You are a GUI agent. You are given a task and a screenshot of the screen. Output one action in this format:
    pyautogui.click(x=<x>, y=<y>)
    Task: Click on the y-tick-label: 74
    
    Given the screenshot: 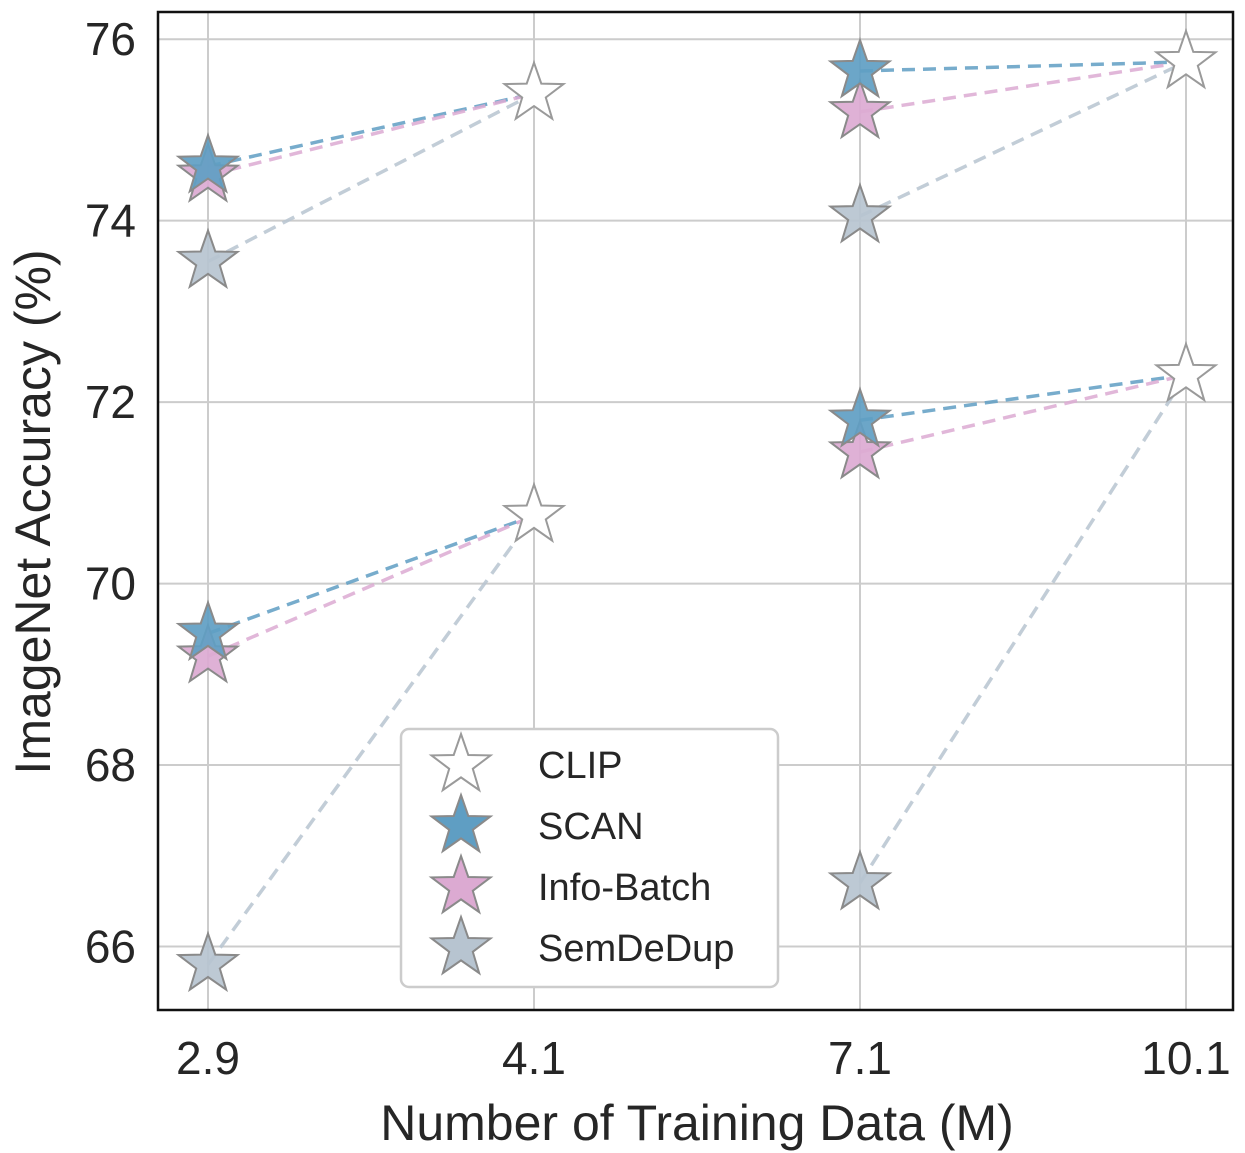 What is the action you would take?
    pyautogui.click(x=110, y=221)
    